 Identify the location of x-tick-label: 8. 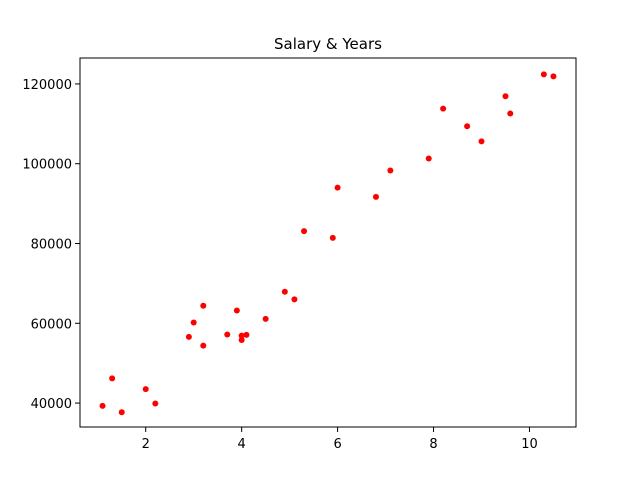
(433, 444).